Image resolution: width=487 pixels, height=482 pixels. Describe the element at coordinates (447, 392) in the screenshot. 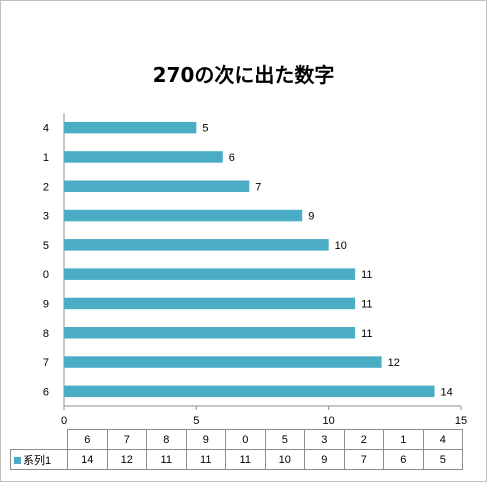

I see `data-label: 14` at that location.